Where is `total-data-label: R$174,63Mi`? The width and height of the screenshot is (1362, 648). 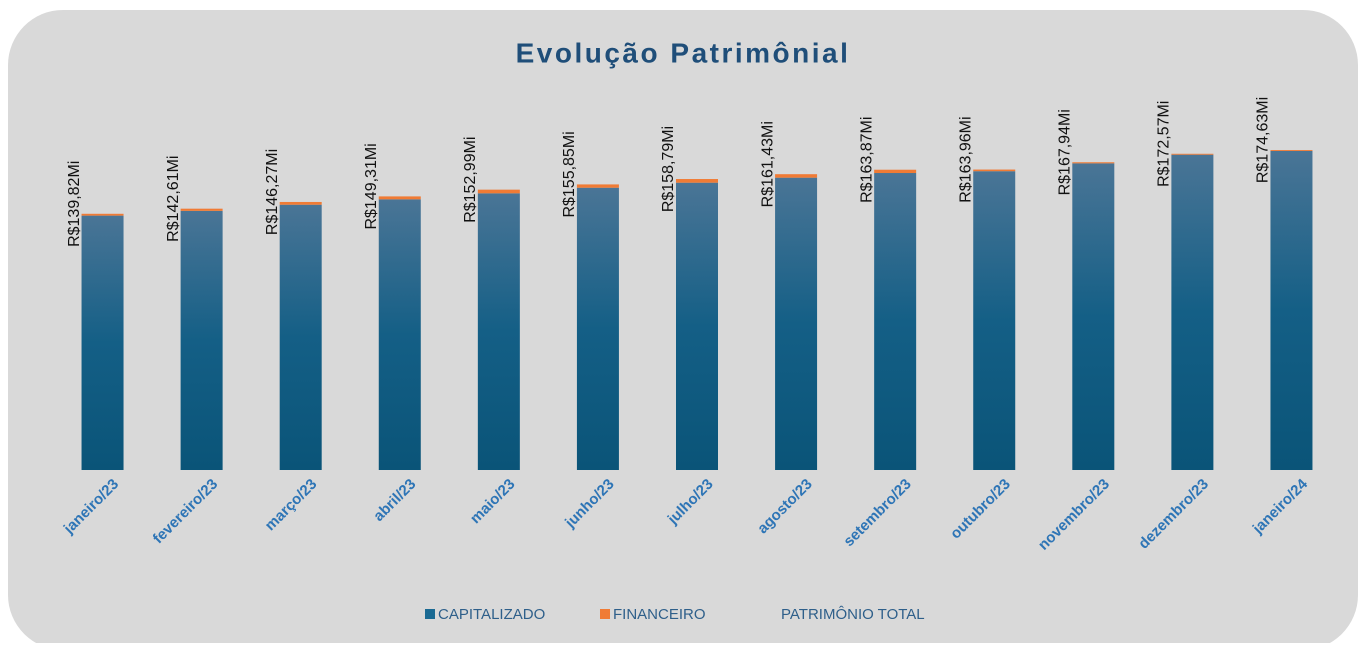 total-data-label: R$174,63Mi is located at coordinates (1263, 140).